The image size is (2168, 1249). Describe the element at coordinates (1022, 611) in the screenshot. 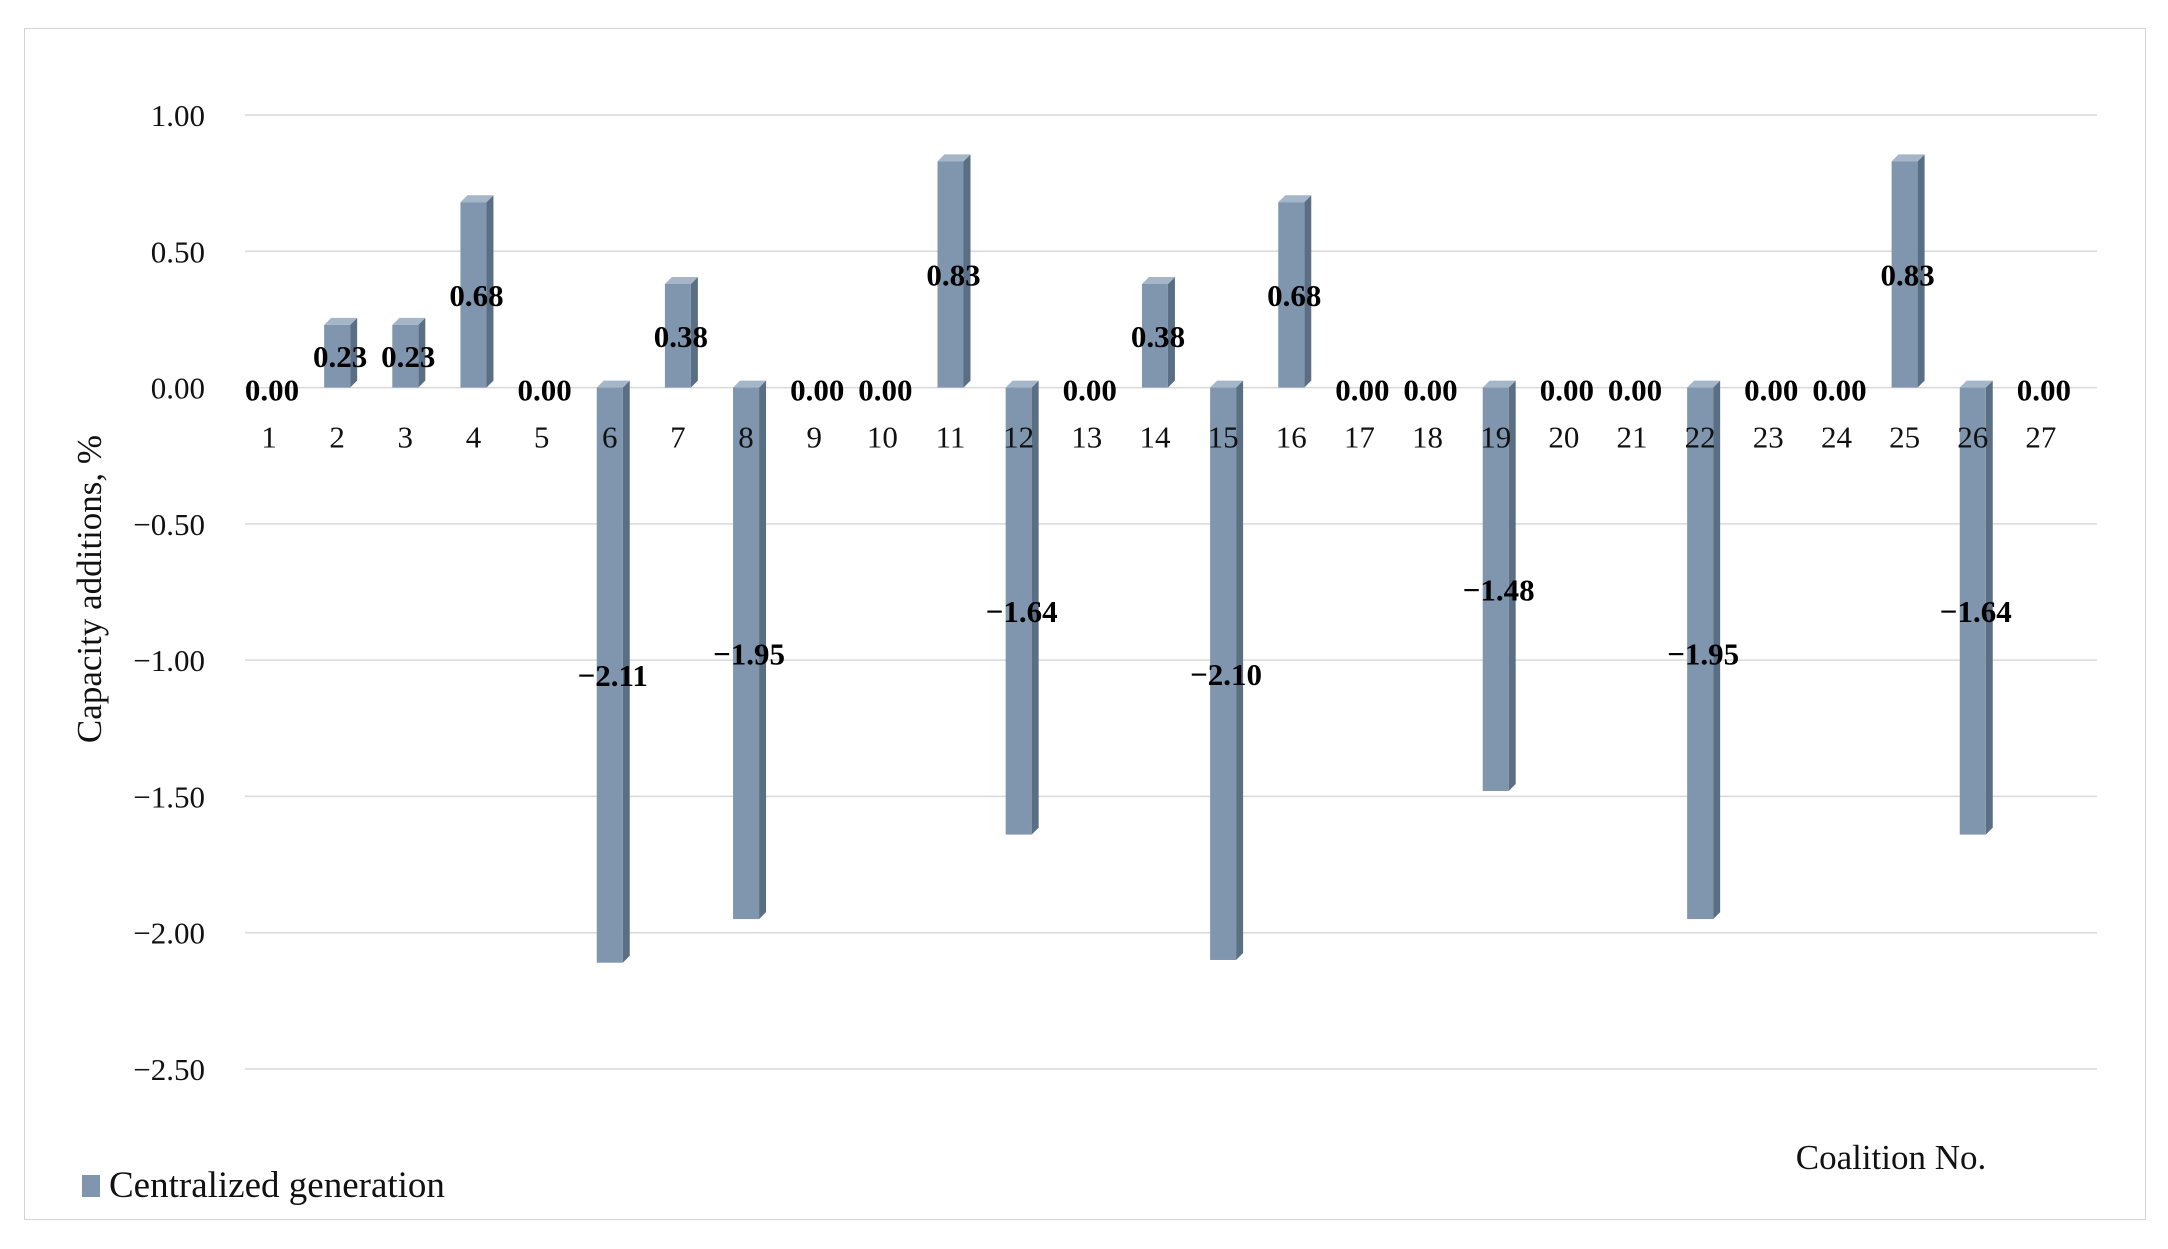

I see `data-label: −1.64` at that location.